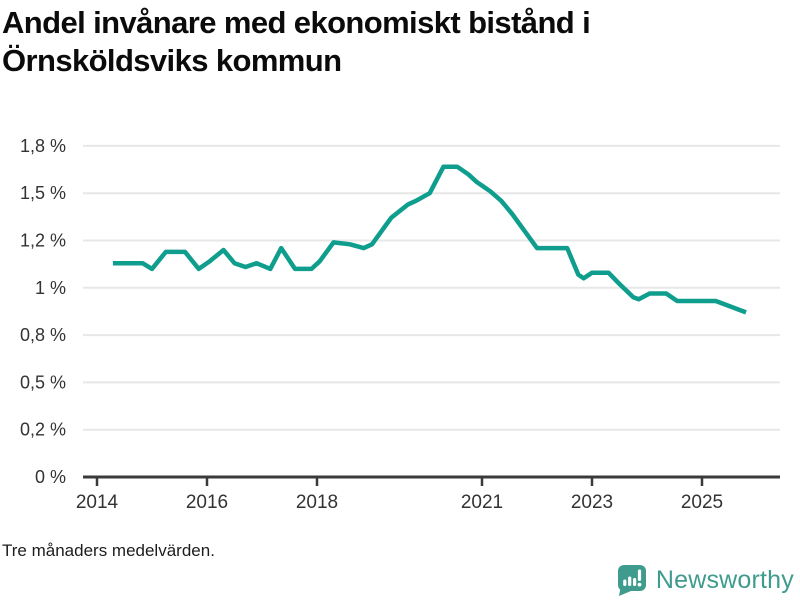 The image size is (800, 600). Describe the element at coordinates (43, 382) in the screenshot. I see `y-tick-label: 0,5 %` at that location.